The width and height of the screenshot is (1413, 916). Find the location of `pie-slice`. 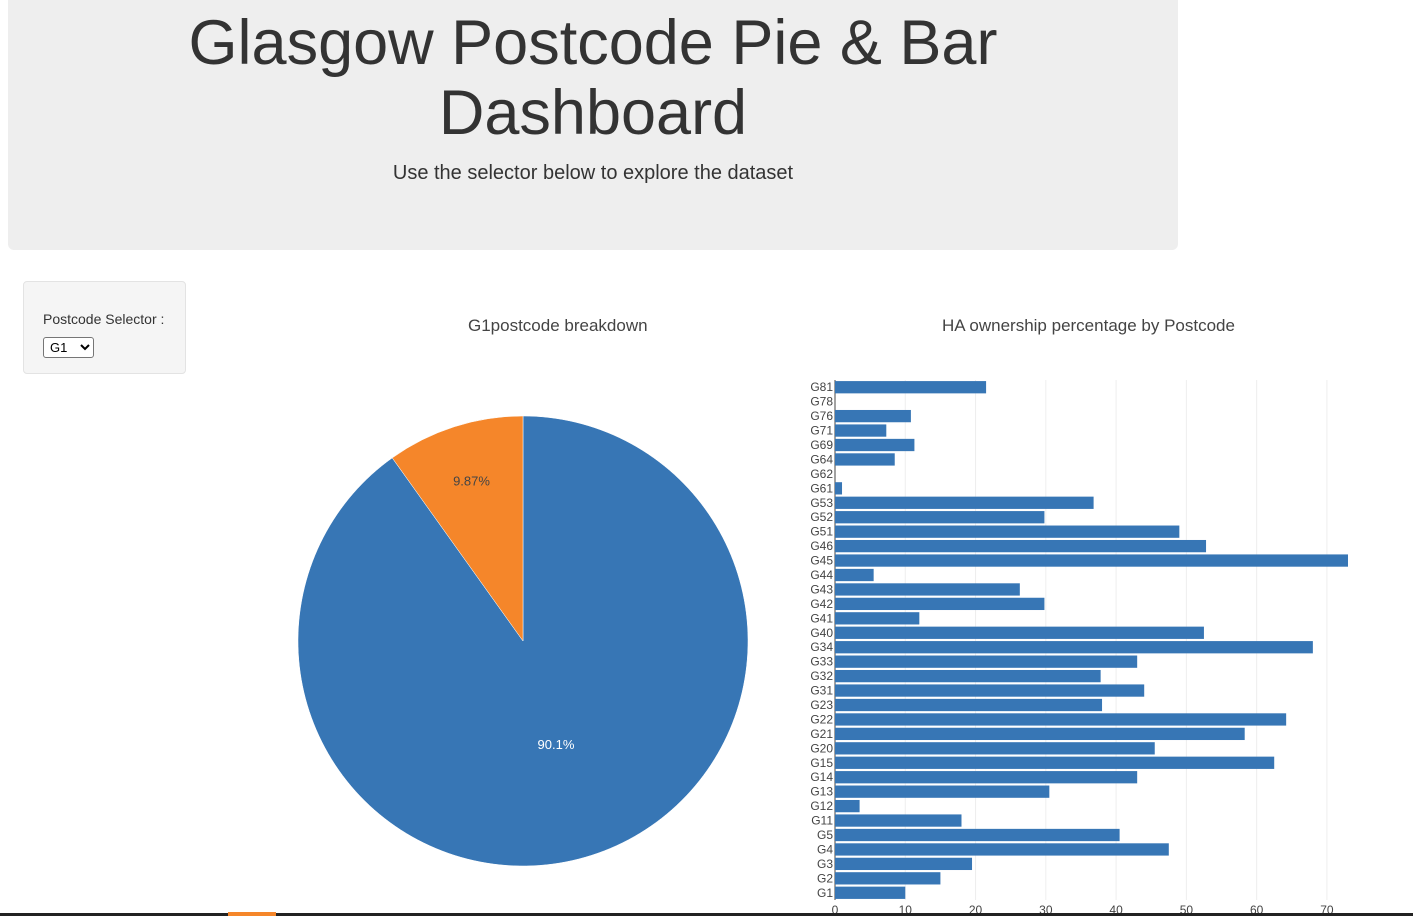

pie-slice is located at coordinates (457, 528).